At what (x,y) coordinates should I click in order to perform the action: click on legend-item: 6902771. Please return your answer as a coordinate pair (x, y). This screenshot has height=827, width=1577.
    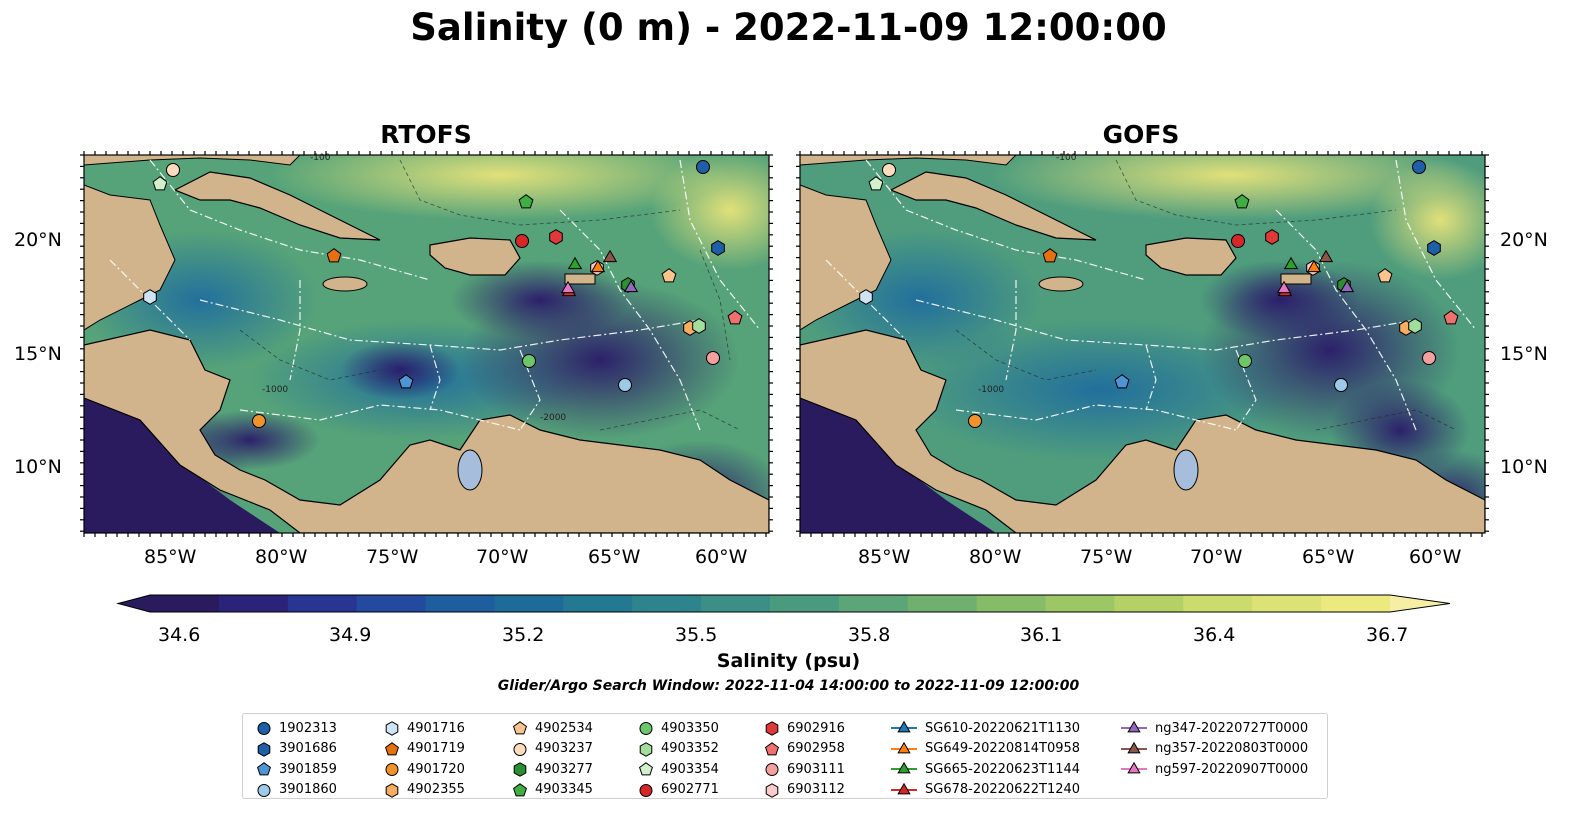
    Looking at the image, I should click on (679, 790).